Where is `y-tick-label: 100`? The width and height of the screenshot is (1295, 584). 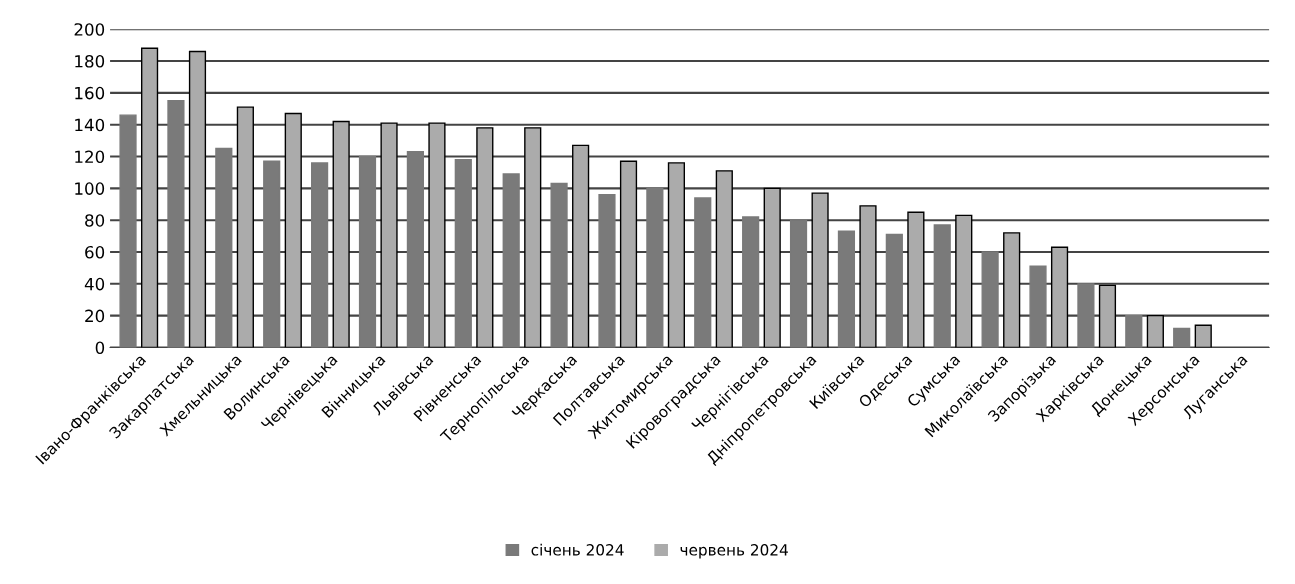
y-tick-label: 100 is located at coordinates (90, 188).